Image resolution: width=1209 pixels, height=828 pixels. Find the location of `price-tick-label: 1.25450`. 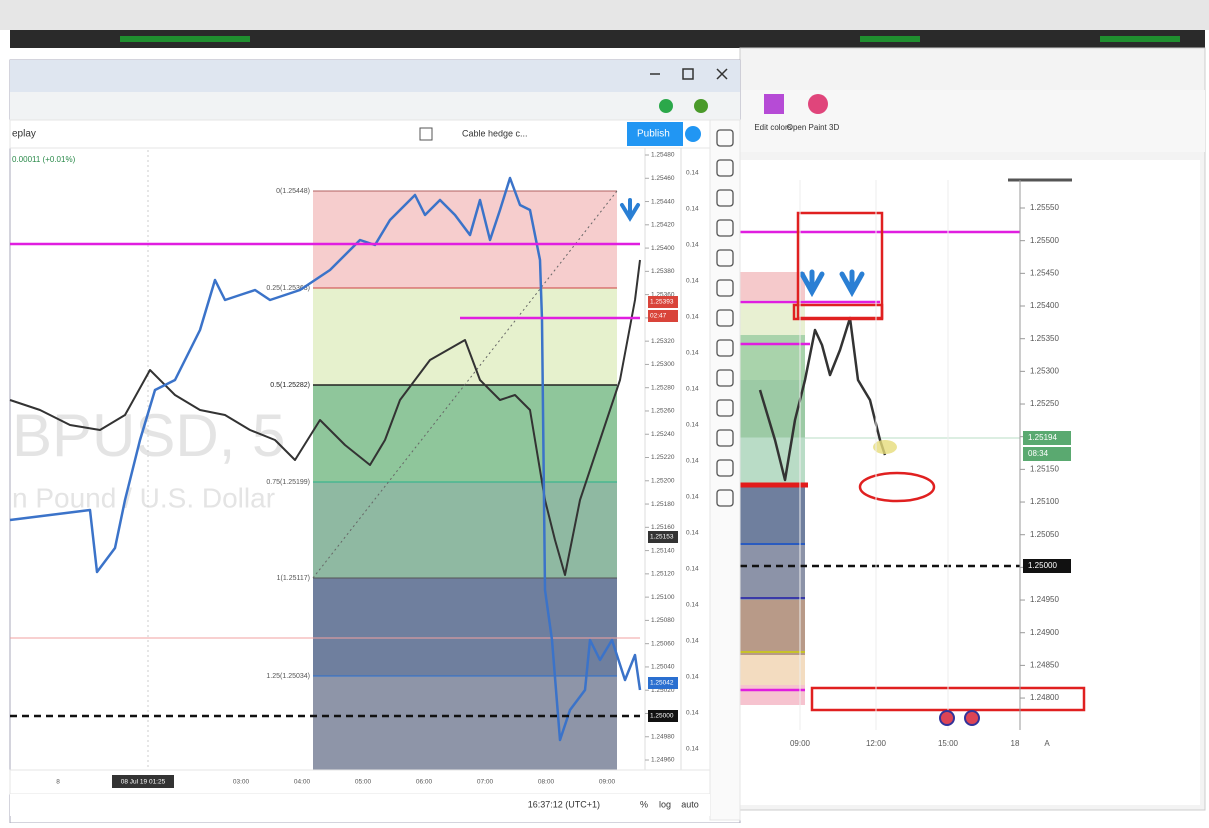

price-tick-label: 1.25450 is located at coordinates (1044, 272).